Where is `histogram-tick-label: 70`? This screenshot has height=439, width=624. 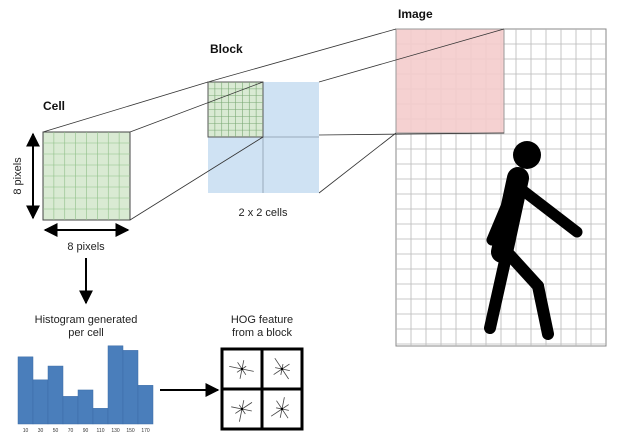
histogram-tick-label: 70 is located at coordinates (71, 431).